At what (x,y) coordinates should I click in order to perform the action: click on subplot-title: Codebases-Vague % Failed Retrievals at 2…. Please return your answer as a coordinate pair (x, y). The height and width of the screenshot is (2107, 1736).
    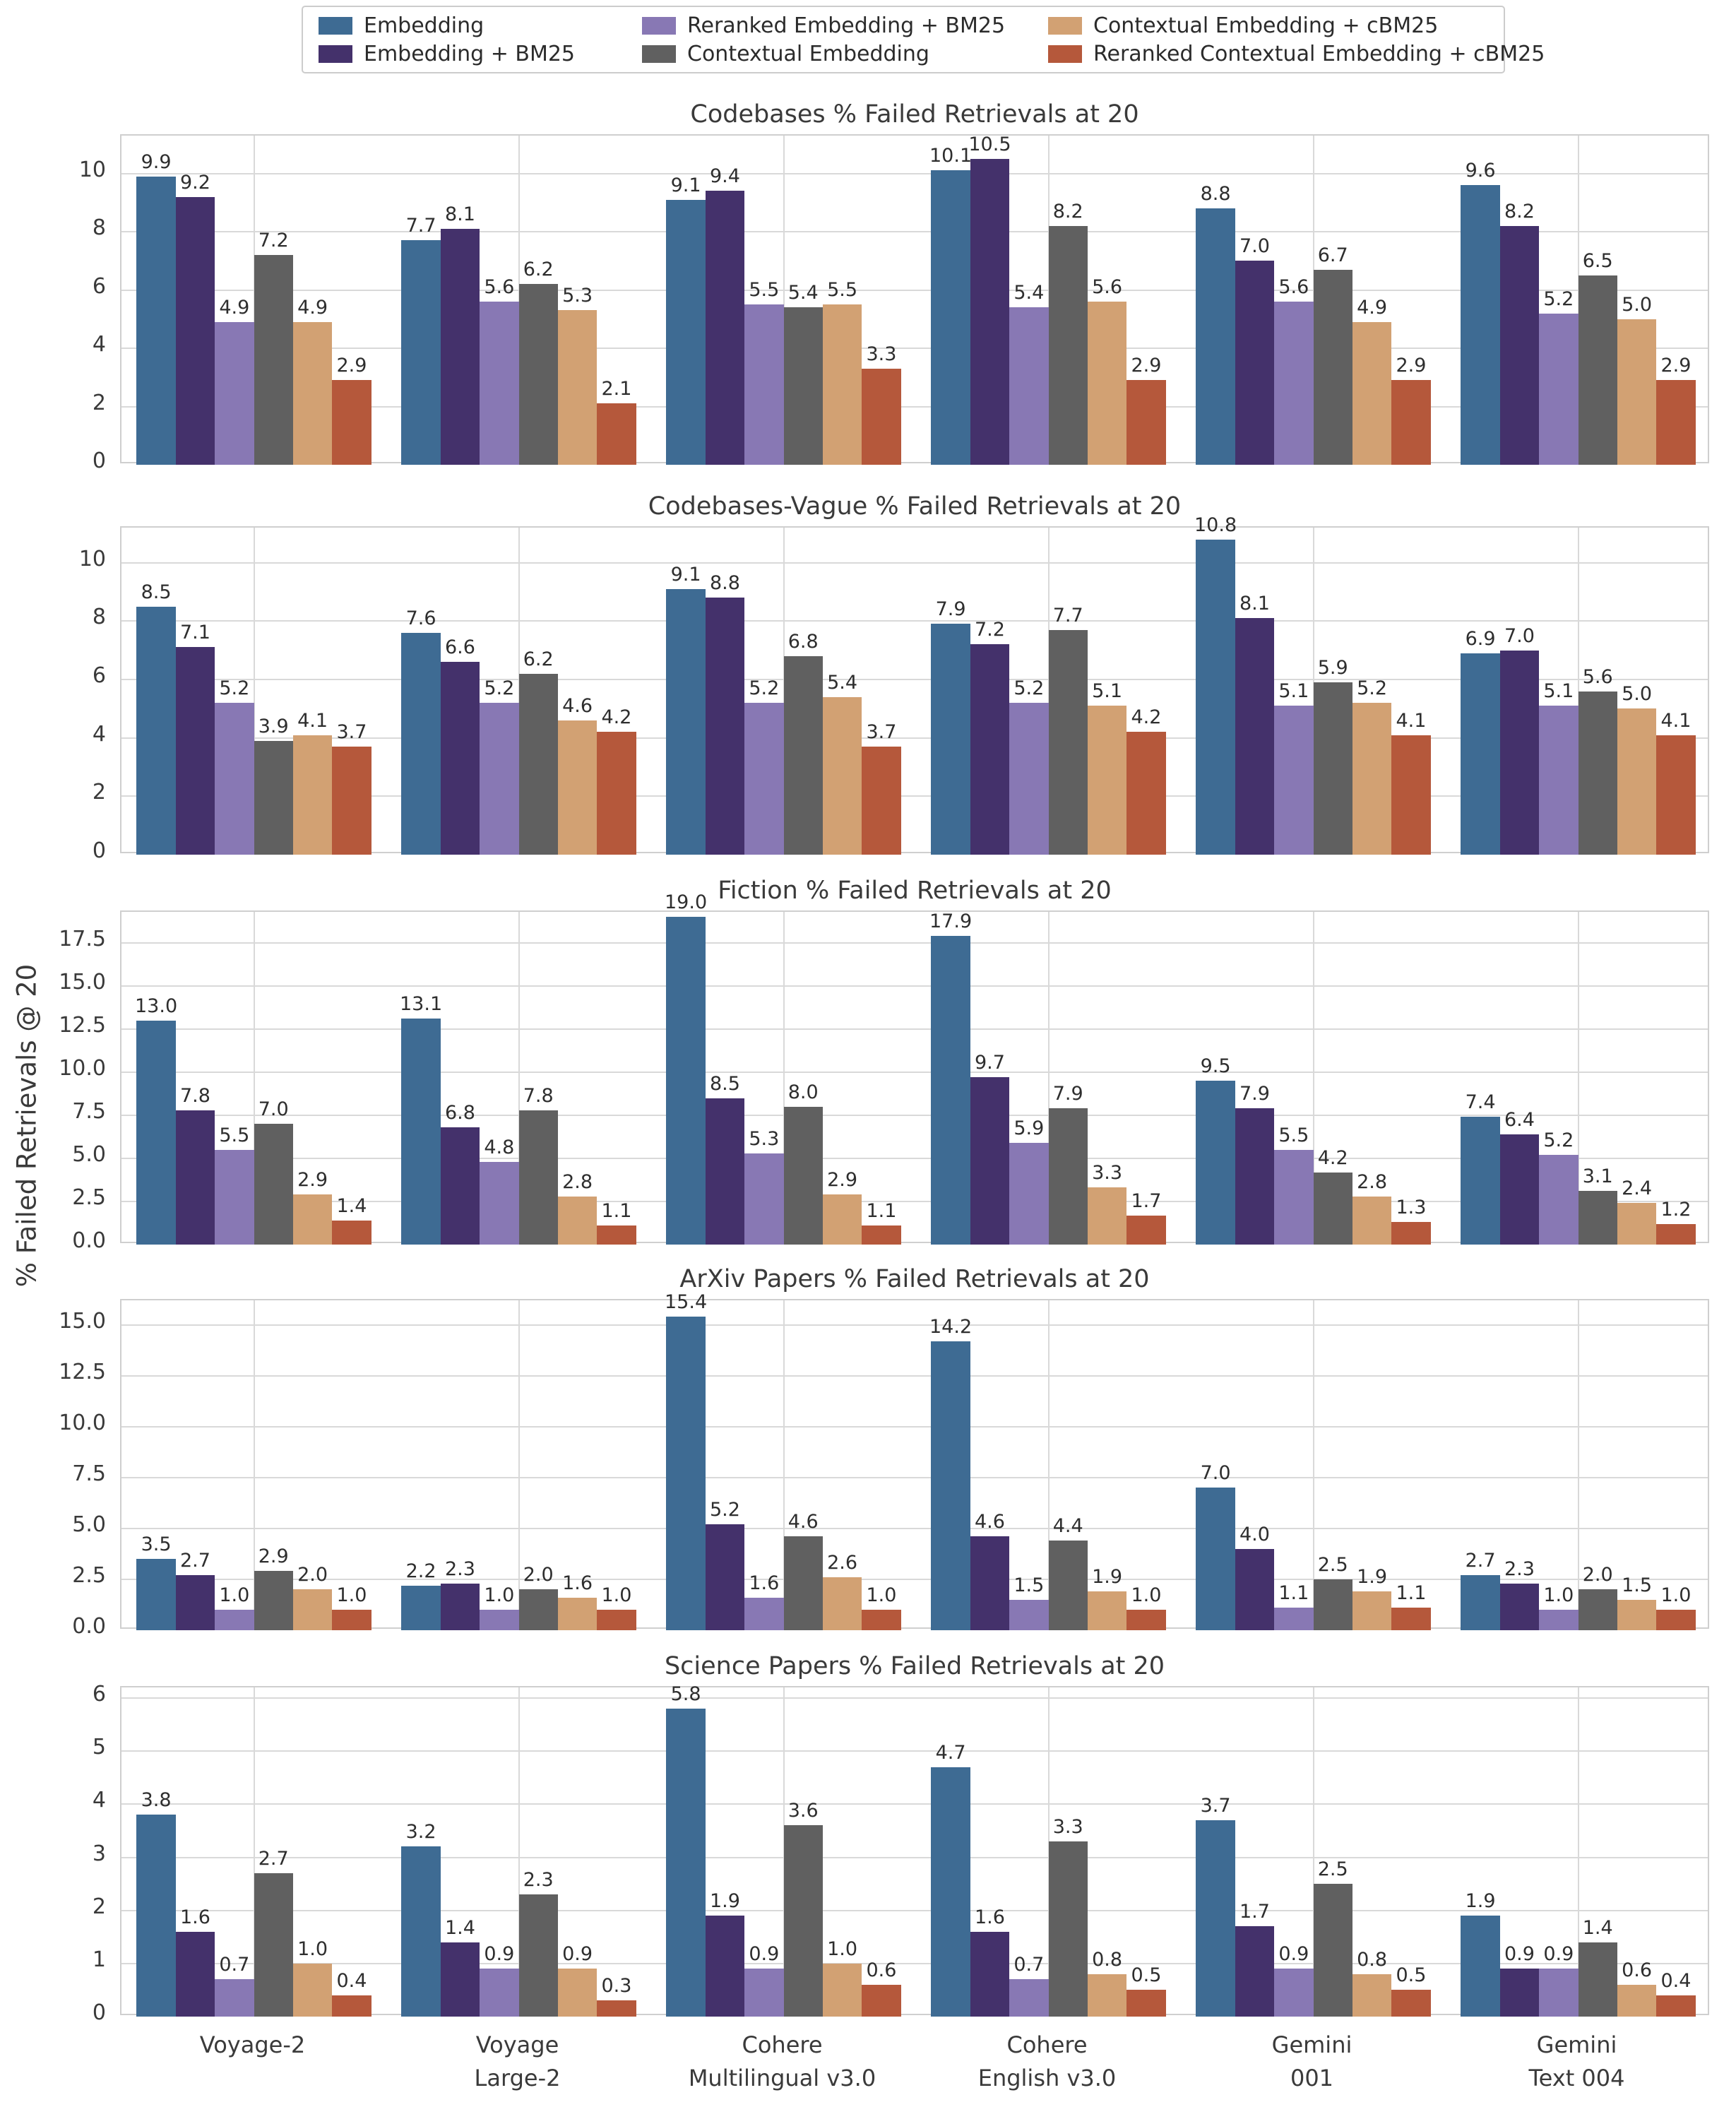
    Looking at the image, I should click on (915, 506).